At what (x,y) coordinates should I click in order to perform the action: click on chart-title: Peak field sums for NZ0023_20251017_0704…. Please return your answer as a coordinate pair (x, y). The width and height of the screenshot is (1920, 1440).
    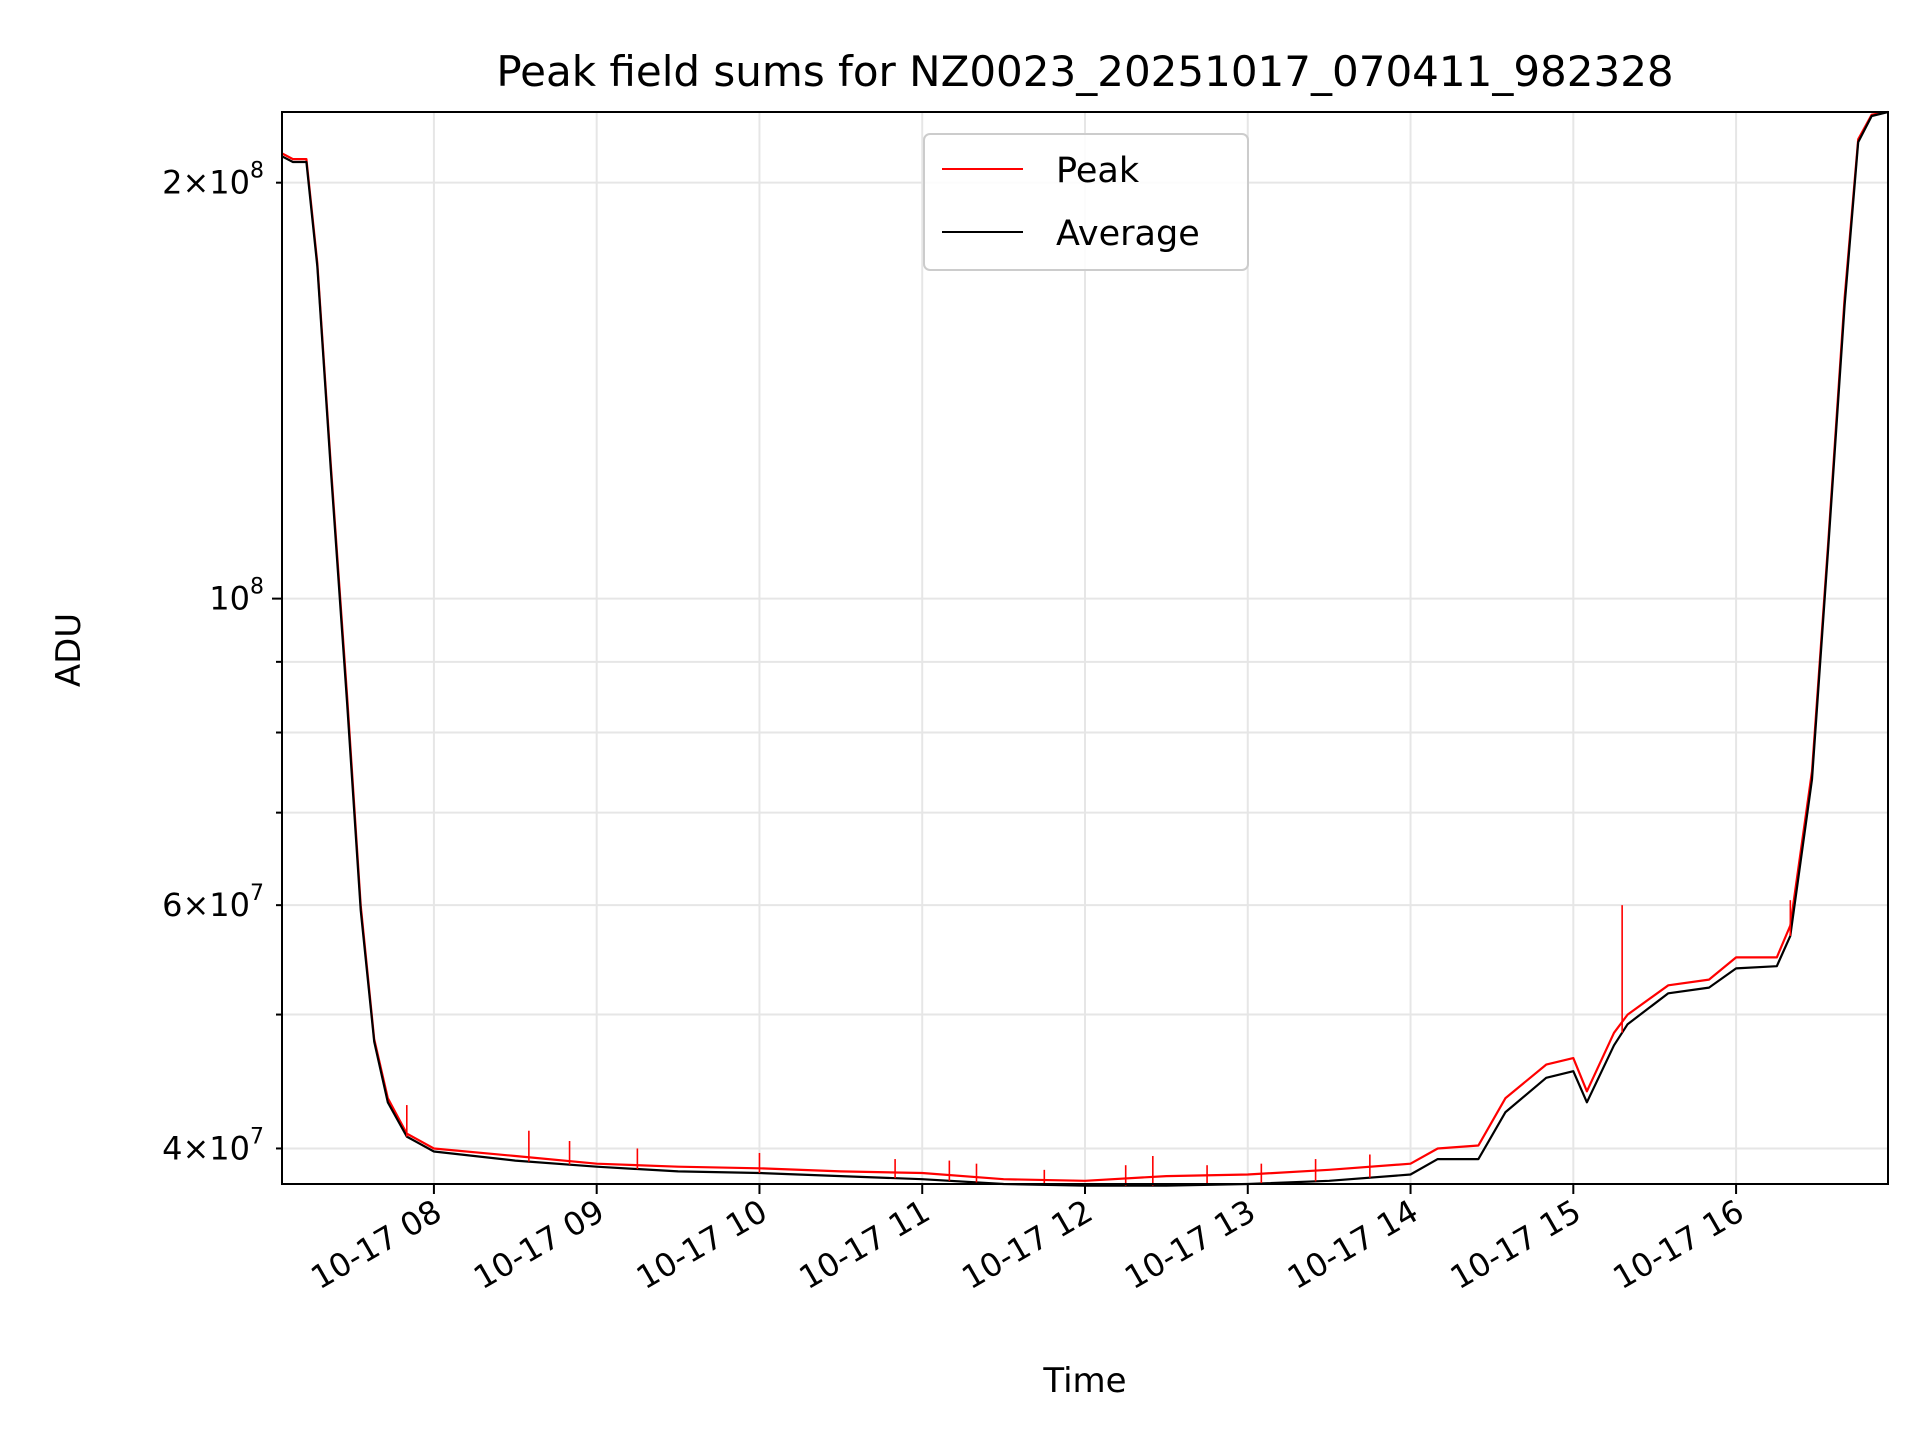
    Looking at the image, I should click on (1084, 71).